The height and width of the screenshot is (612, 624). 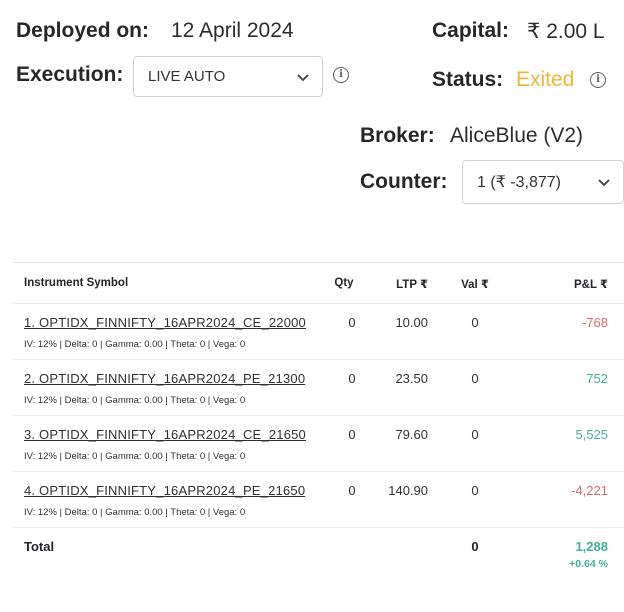 I want to click on ltp-cell: 23.50, so click(x=411, y=378).